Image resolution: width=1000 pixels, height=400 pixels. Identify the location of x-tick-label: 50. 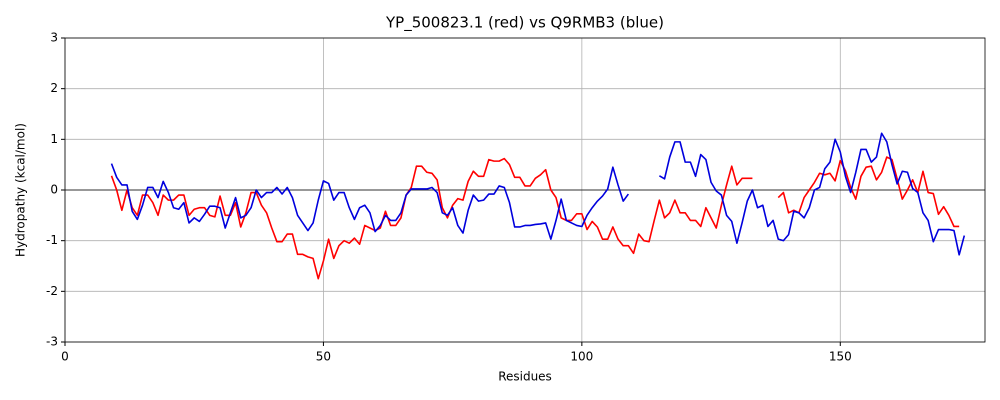
(323, 357).